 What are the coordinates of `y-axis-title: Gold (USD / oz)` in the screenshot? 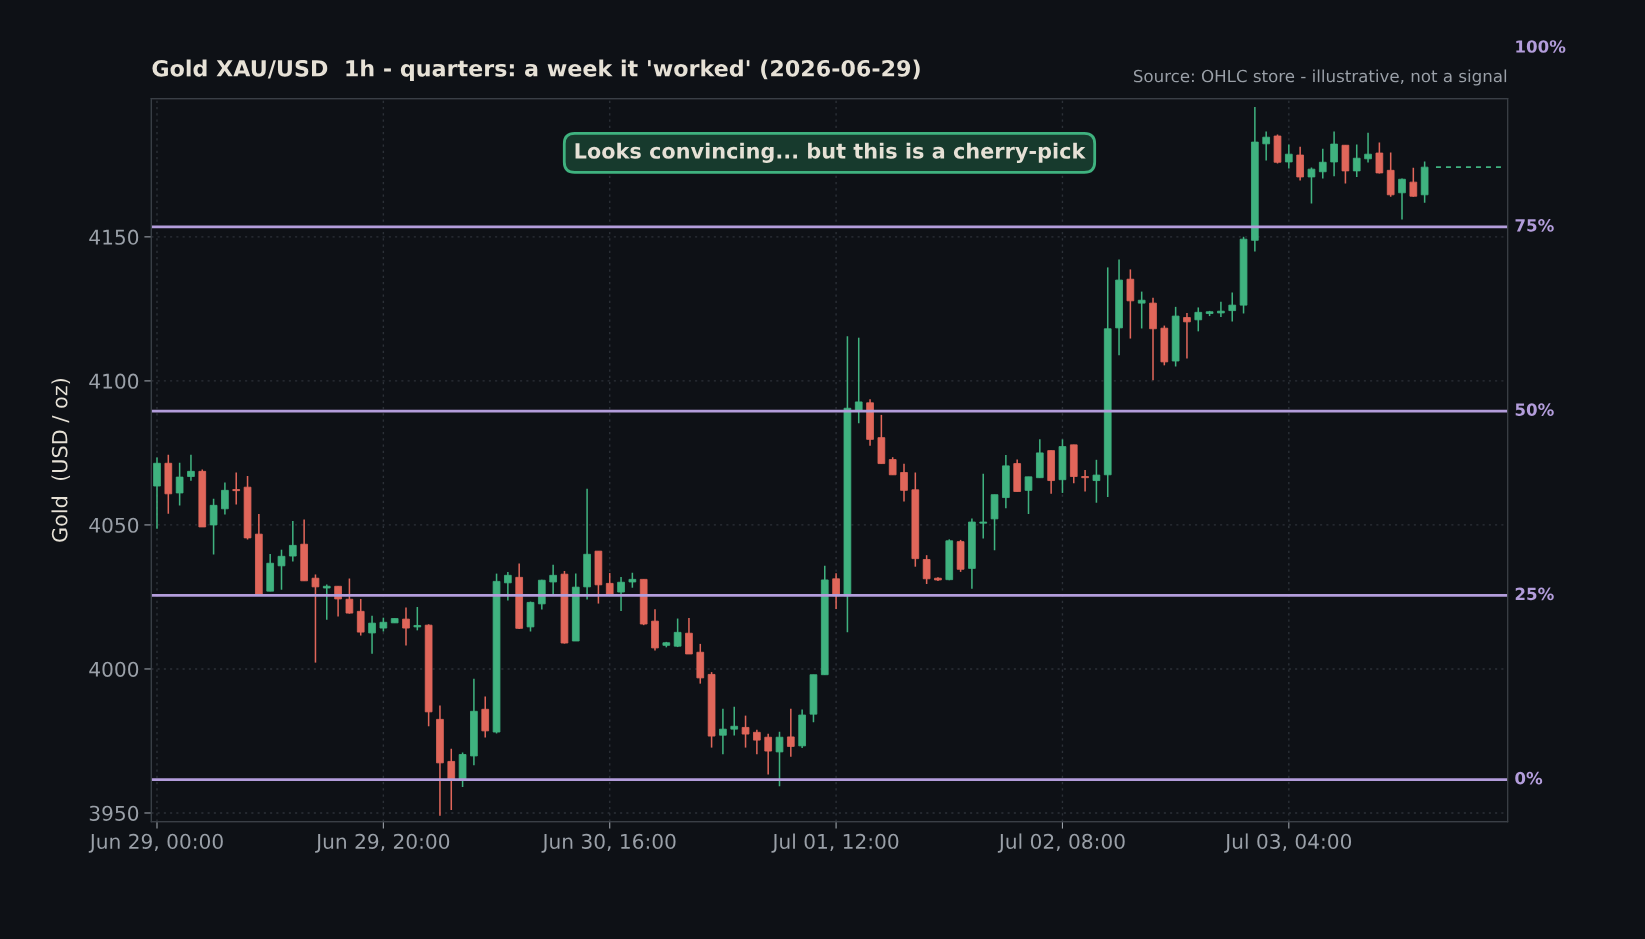 It's located at (61, 460).